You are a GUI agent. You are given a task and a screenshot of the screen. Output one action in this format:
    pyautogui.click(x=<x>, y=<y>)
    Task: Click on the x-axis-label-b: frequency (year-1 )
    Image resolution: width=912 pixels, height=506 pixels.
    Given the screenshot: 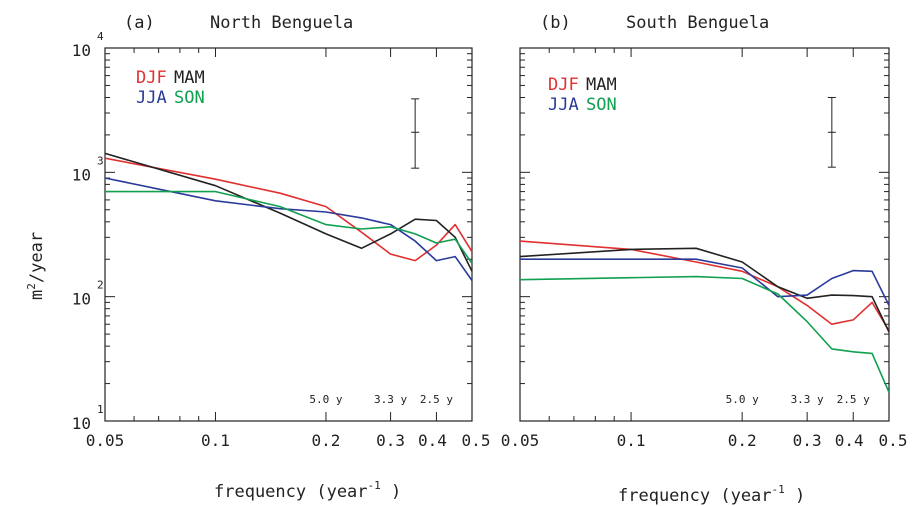 What is the action you would take?
    pyautogui.click(x=711, y=494)
    